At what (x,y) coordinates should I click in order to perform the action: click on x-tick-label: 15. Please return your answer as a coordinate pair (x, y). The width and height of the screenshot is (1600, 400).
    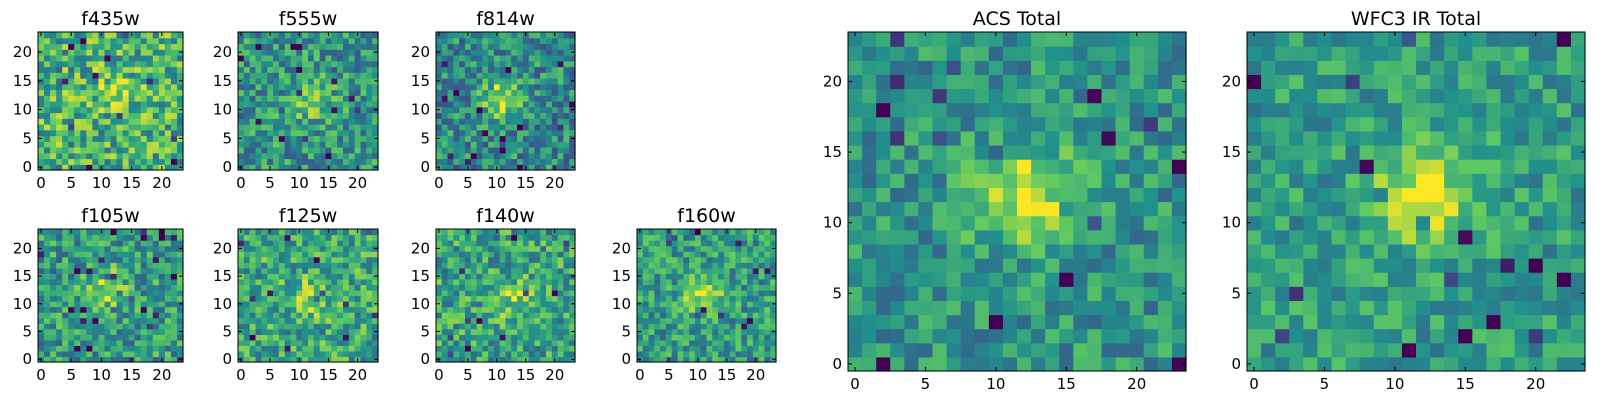
    Looking at the image, I should click on (525, 183).